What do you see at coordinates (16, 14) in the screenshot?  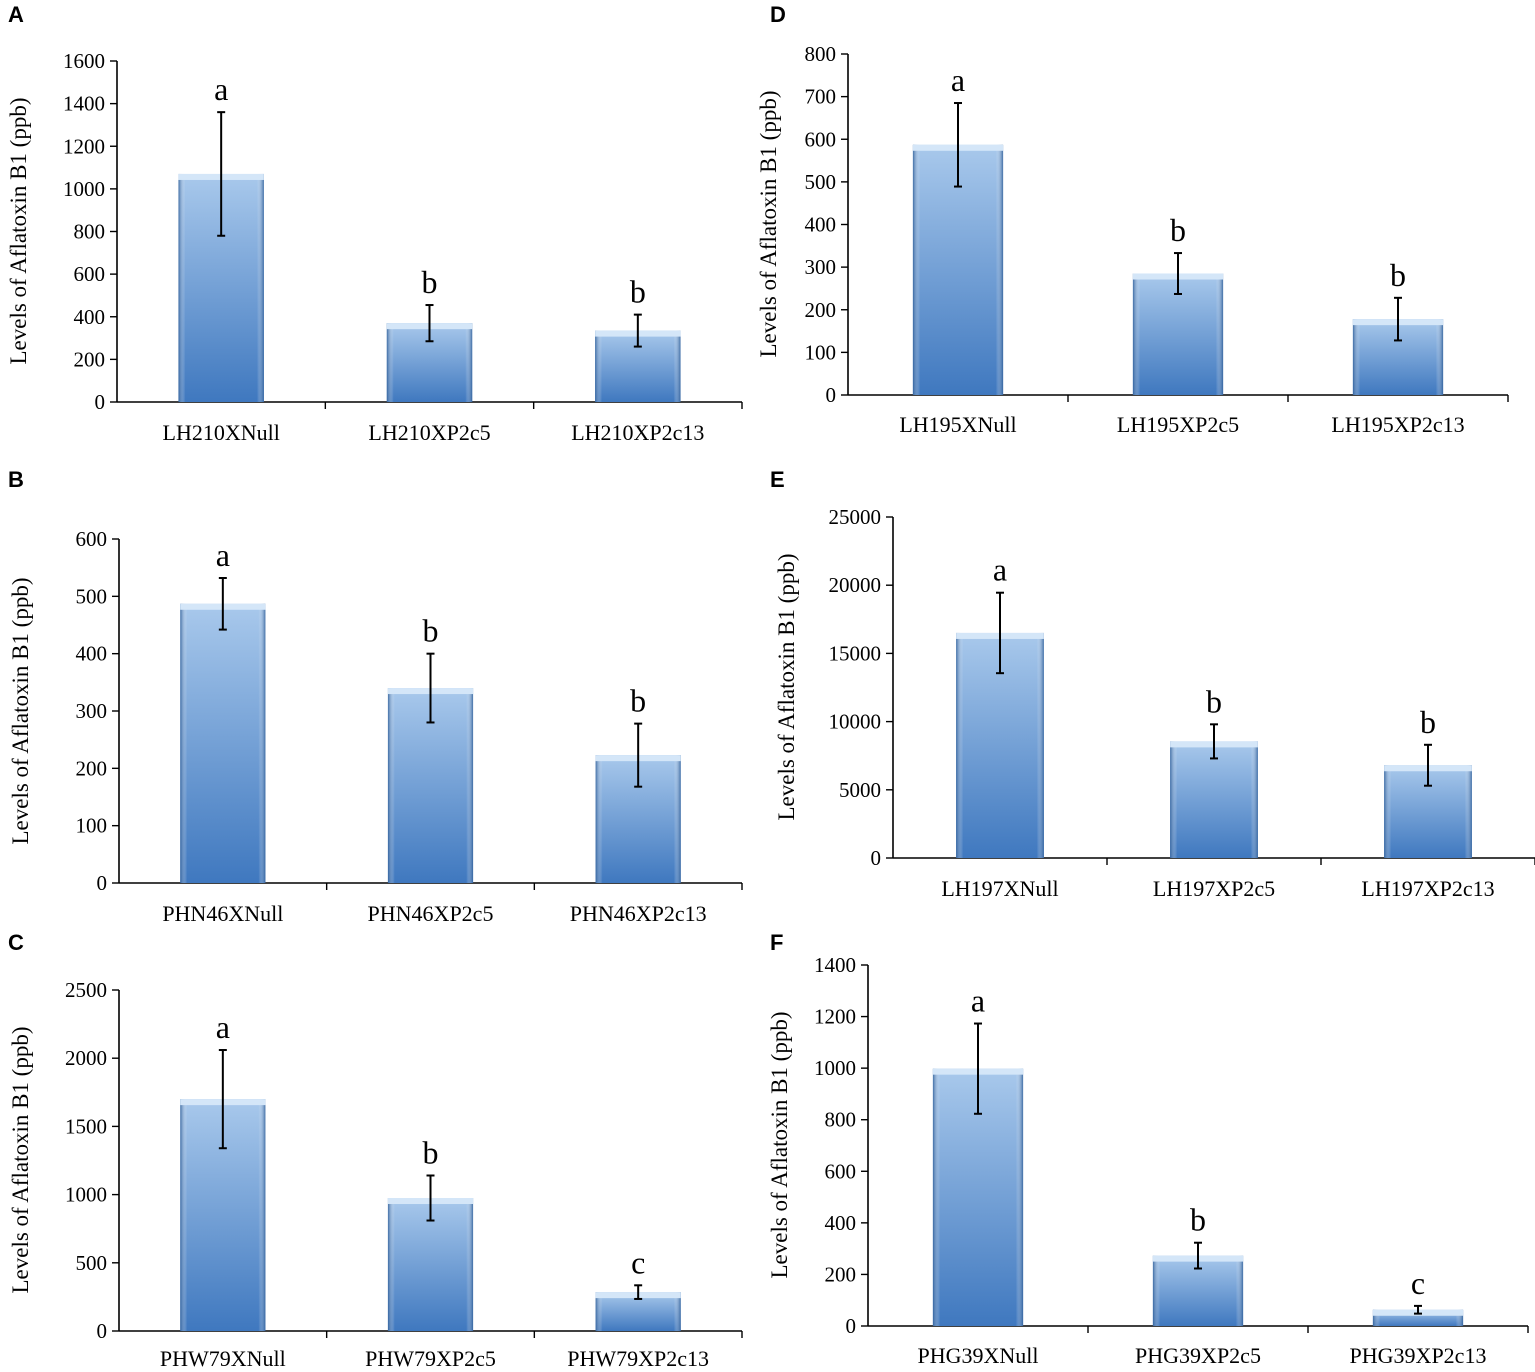 I see `panel-letter: A` at bounding box center [16, 14].